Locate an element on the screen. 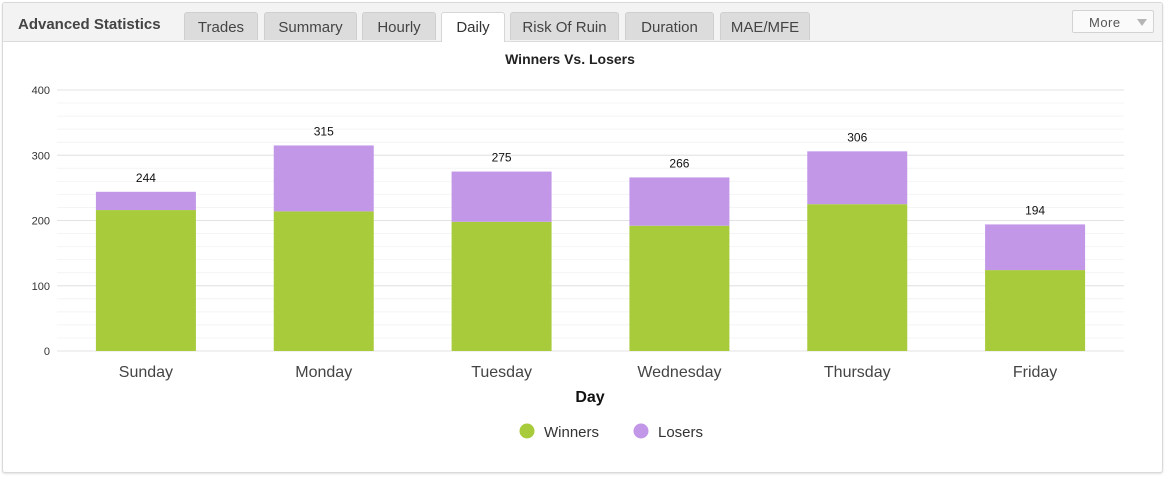 This screenshot has height=477, width=1165. legend-label: Winners is located at coordinates (571, 432).